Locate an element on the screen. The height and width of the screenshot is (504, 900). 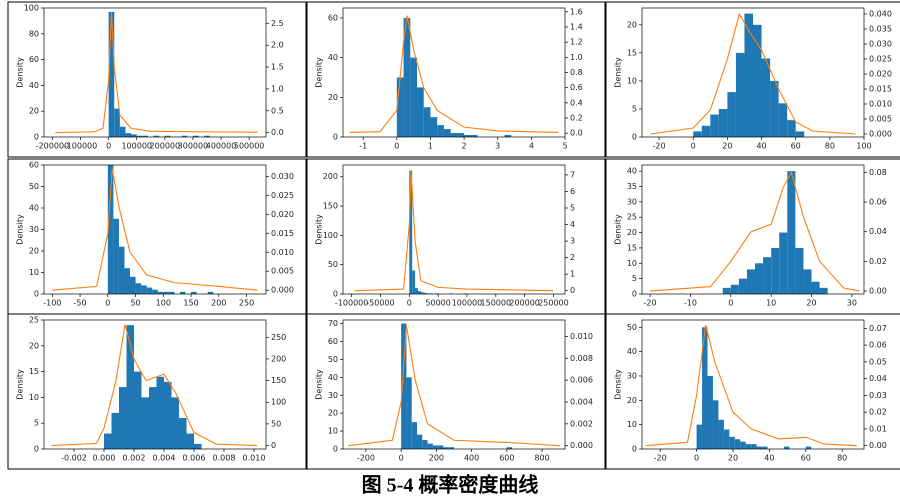
y2-tick-label: 0.08 is located at coordinates (878, 172).